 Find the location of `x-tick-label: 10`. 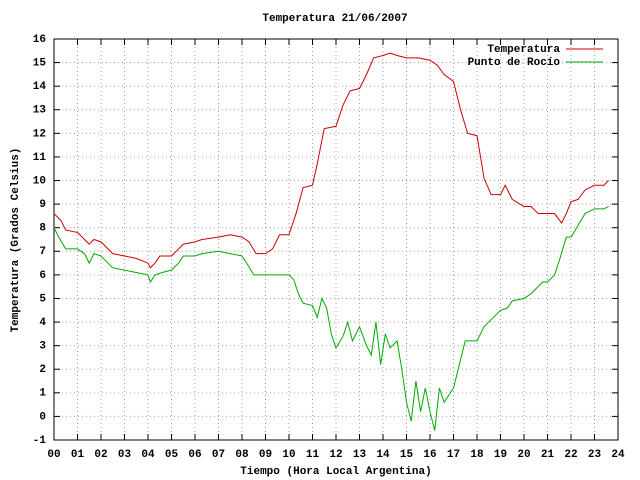

x-tick-label: 10 is located at coordinates (288, 455).